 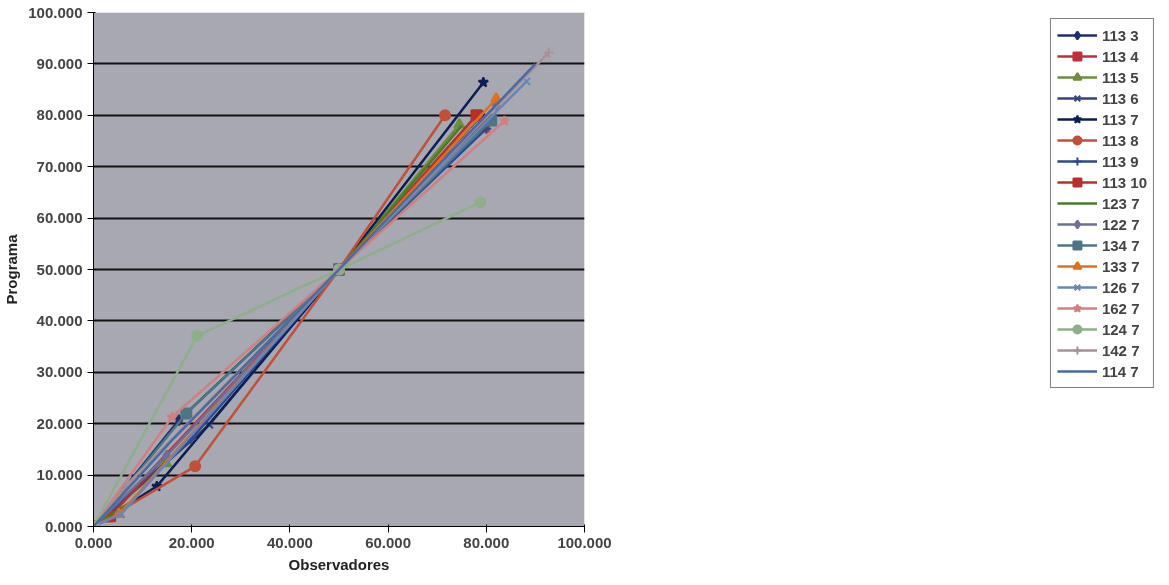 What do you see at coordinates (191, 542) in the screenshot?
I see `x-tick-label: 20.000` at bounding box center [191, 542].